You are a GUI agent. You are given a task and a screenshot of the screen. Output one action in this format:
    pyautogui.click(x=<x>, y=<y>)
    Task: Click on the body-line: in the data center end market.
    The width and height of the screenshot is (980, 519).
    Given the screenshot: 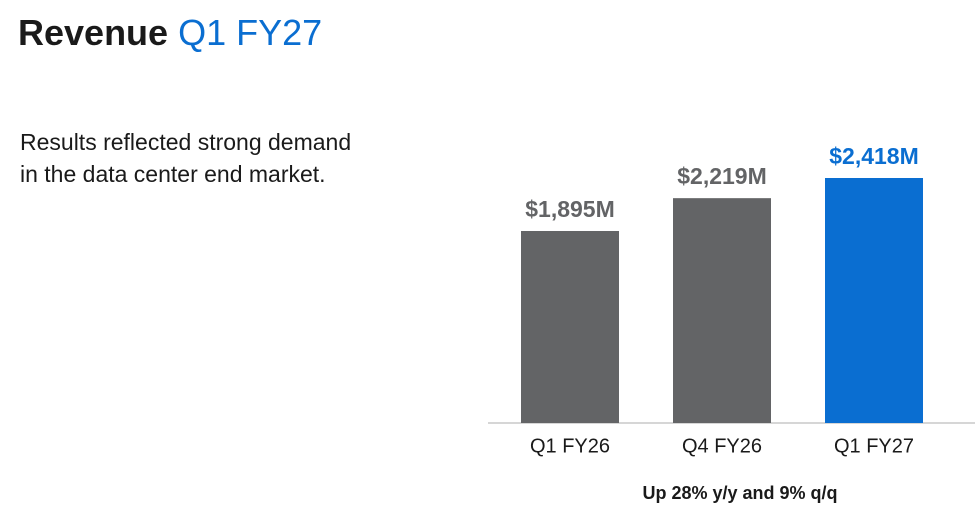 What is the action you would take?
    pyautogui.click(x=173, y=174)
    